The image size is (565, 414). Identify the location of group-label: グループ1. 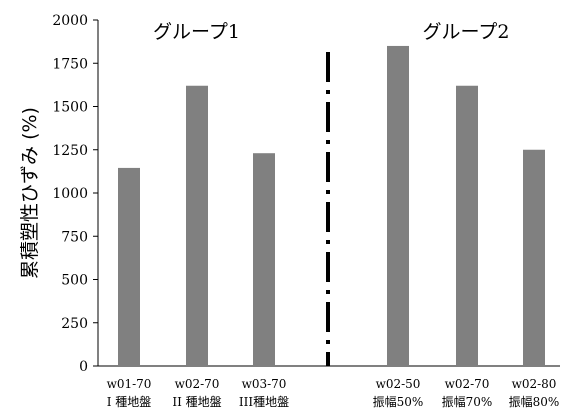
(196, 32).